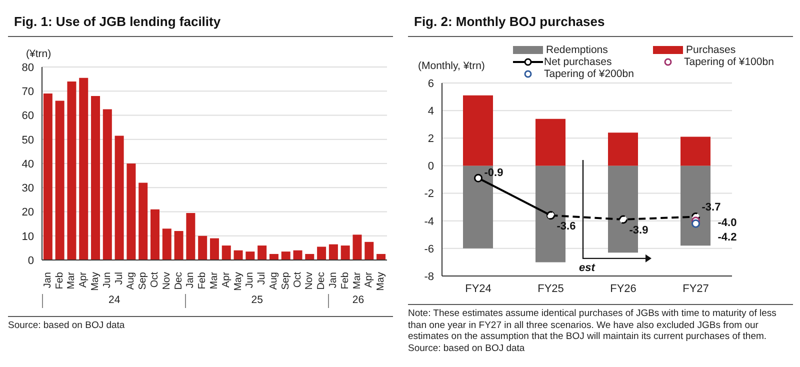 This screenshot has height=367, width=800. Describe the element at coordinates (429, 276) in the screenshot. I see `y-tick-label: -8` at that location.